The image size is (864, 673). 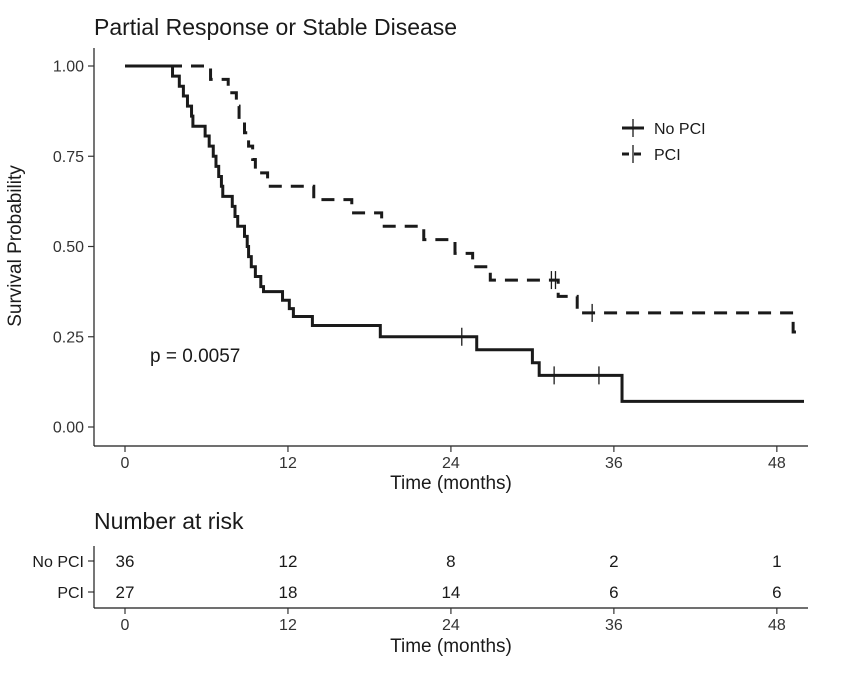 I want to click on y-ticks: 0.00 0.25 0.50 0.75 1.00, so click(x=73, y=248).